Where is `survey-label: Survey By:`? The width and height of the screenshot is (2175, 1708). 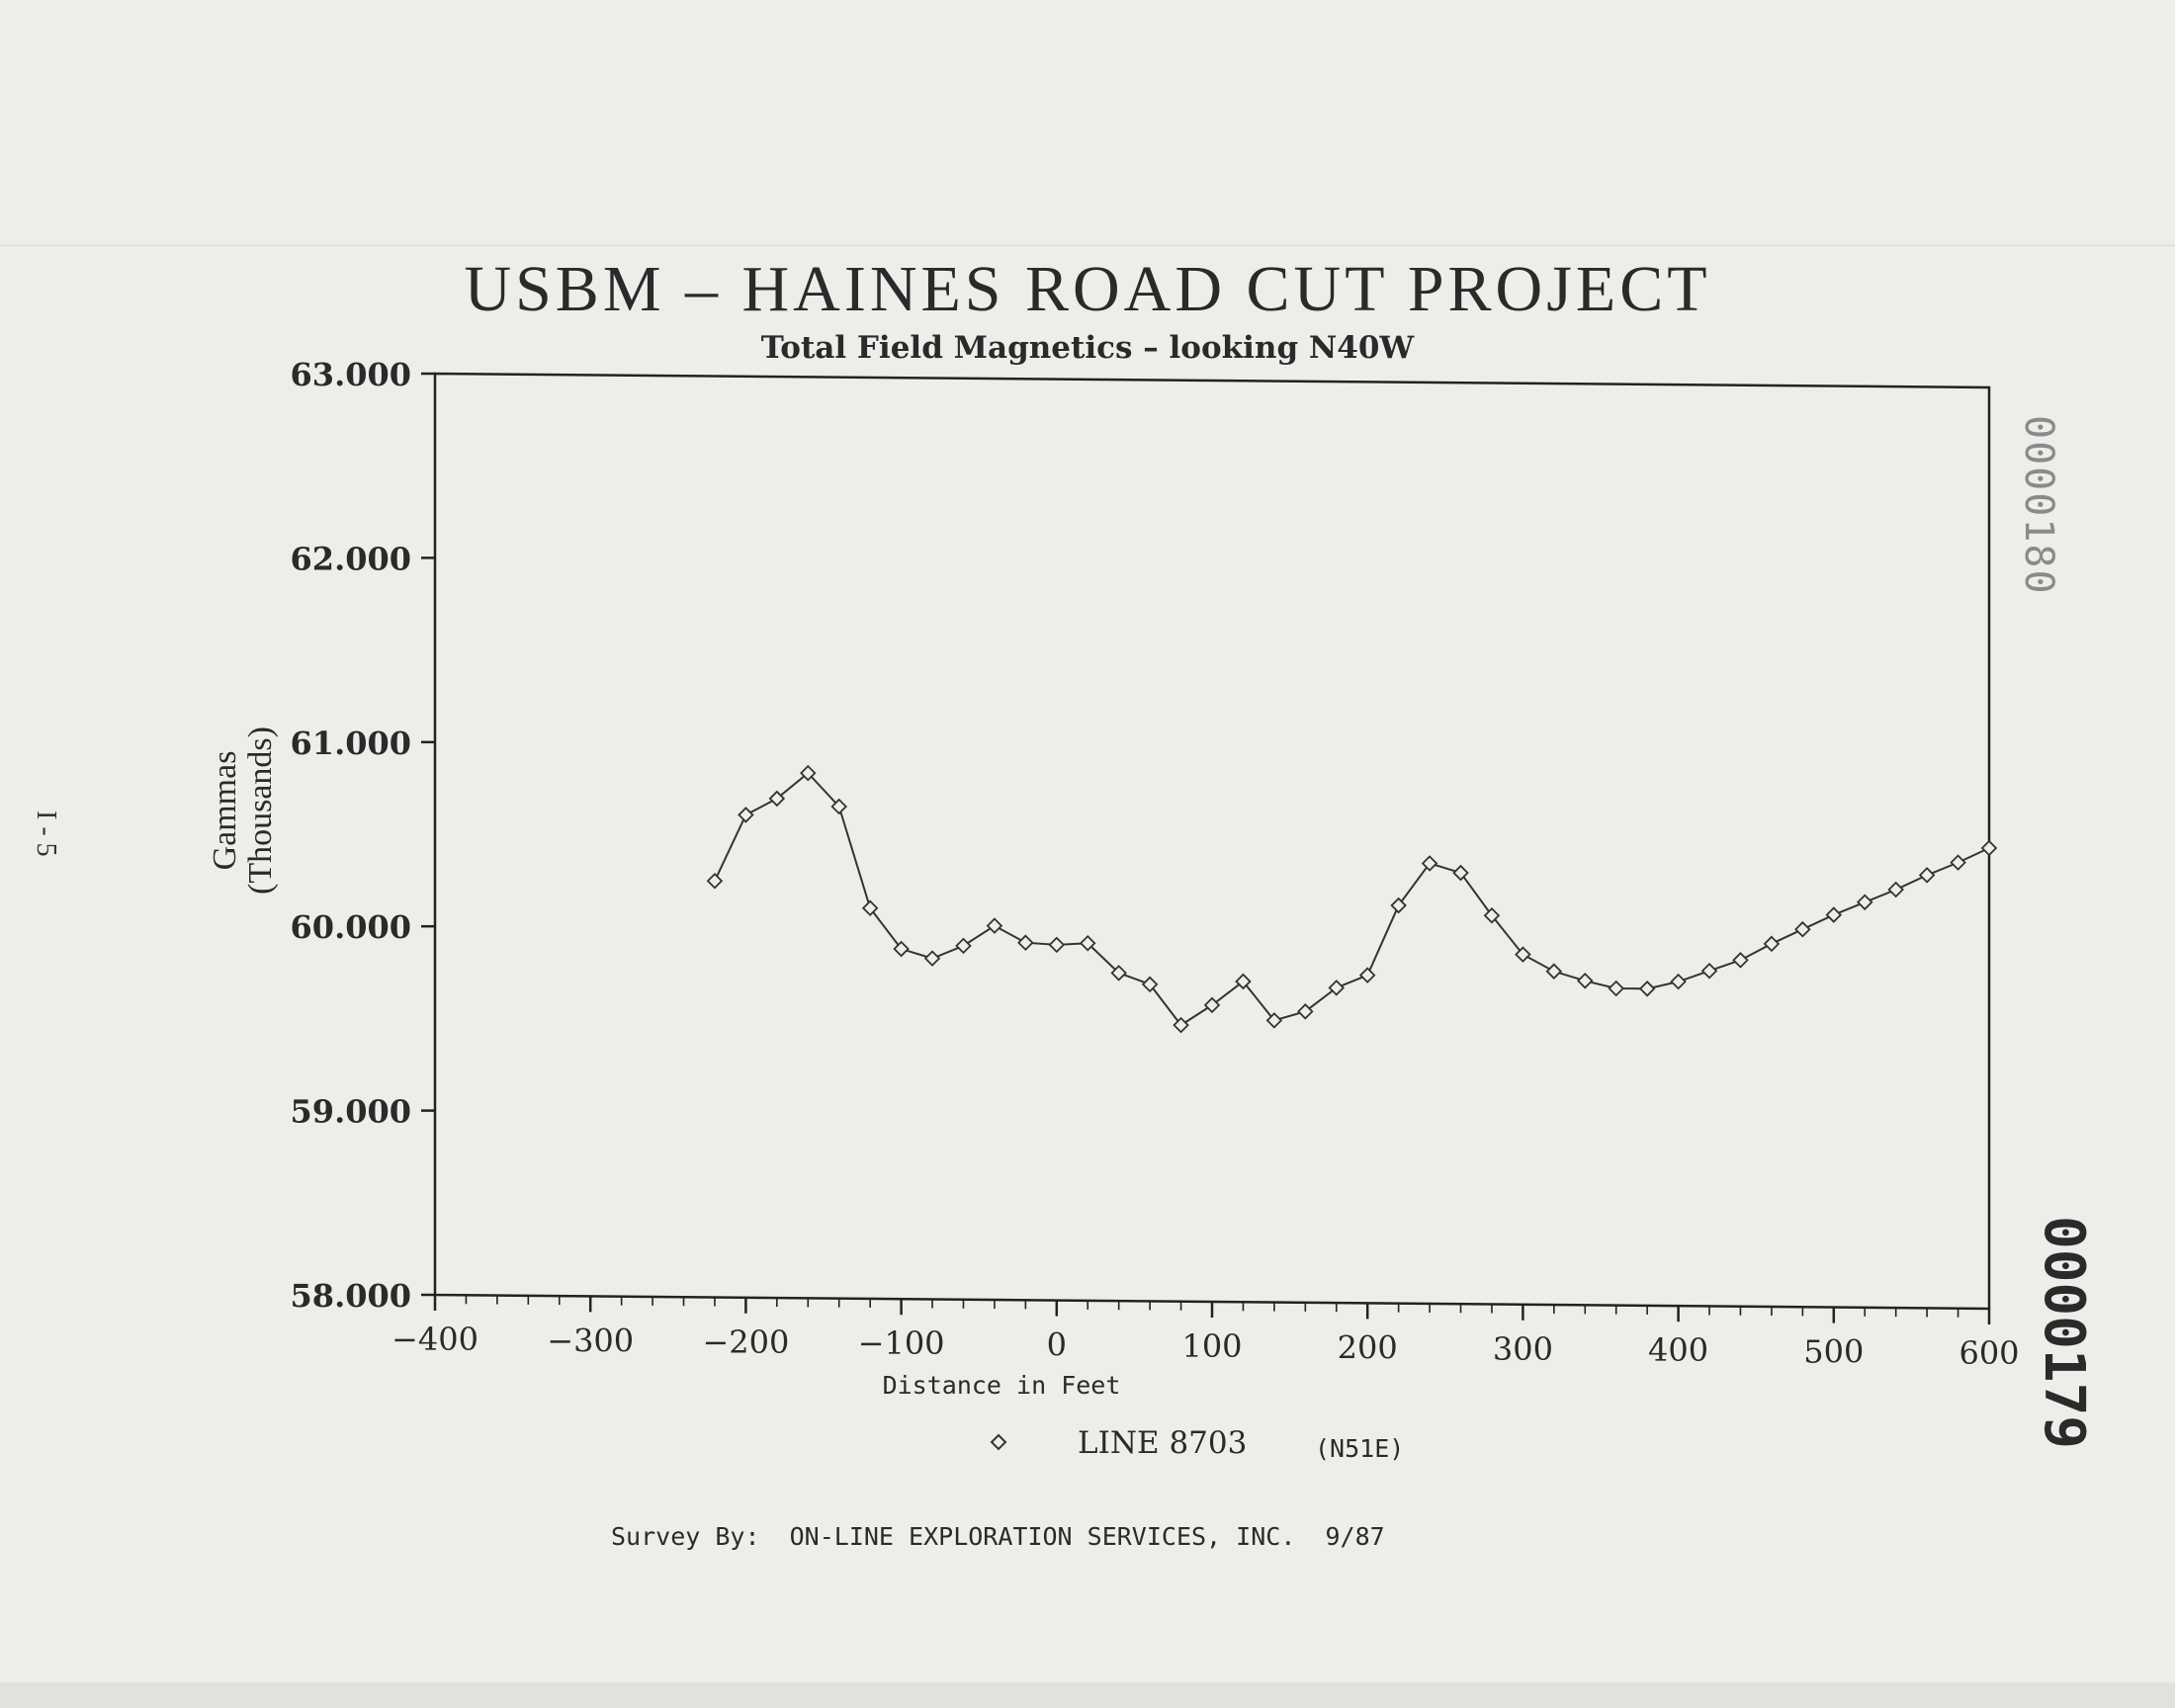
survey-label: Survey By: is located at coordinates (686, 1536).